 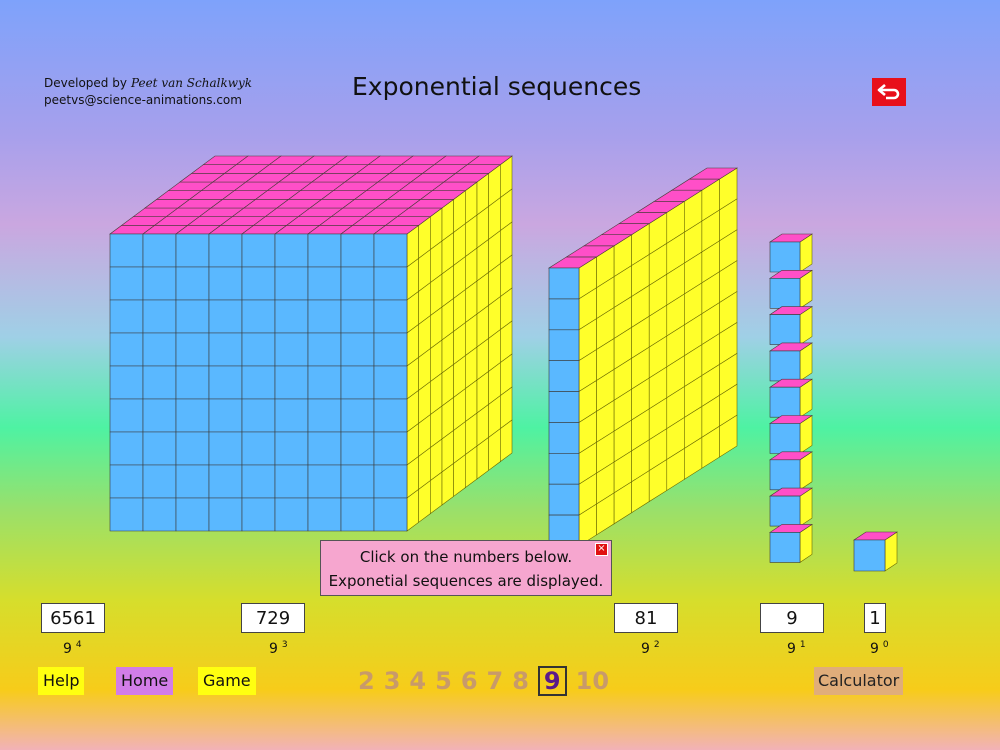 What do you see at coordinates (875, 618) in the screenshot?
I see `value-box-9-0: 1` at bounding box center [875, 618].